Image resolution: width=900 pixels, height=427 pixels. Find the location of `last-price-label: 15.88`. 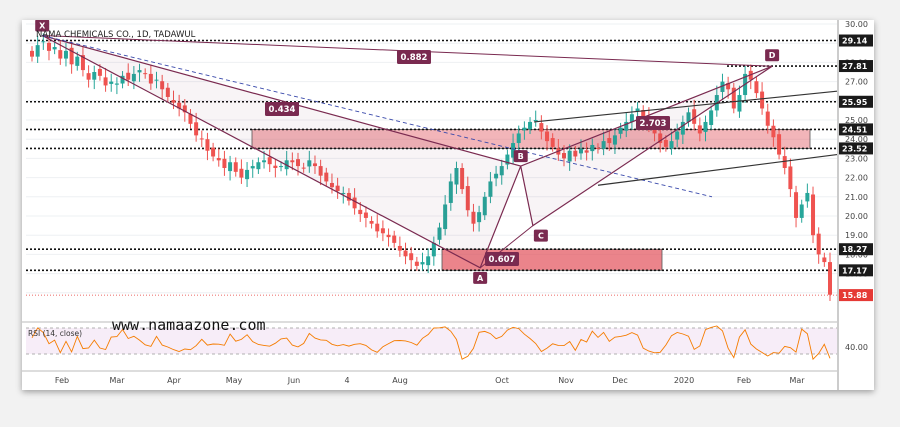

last-price-label: 15.88 is located at coordinates (855, 295).